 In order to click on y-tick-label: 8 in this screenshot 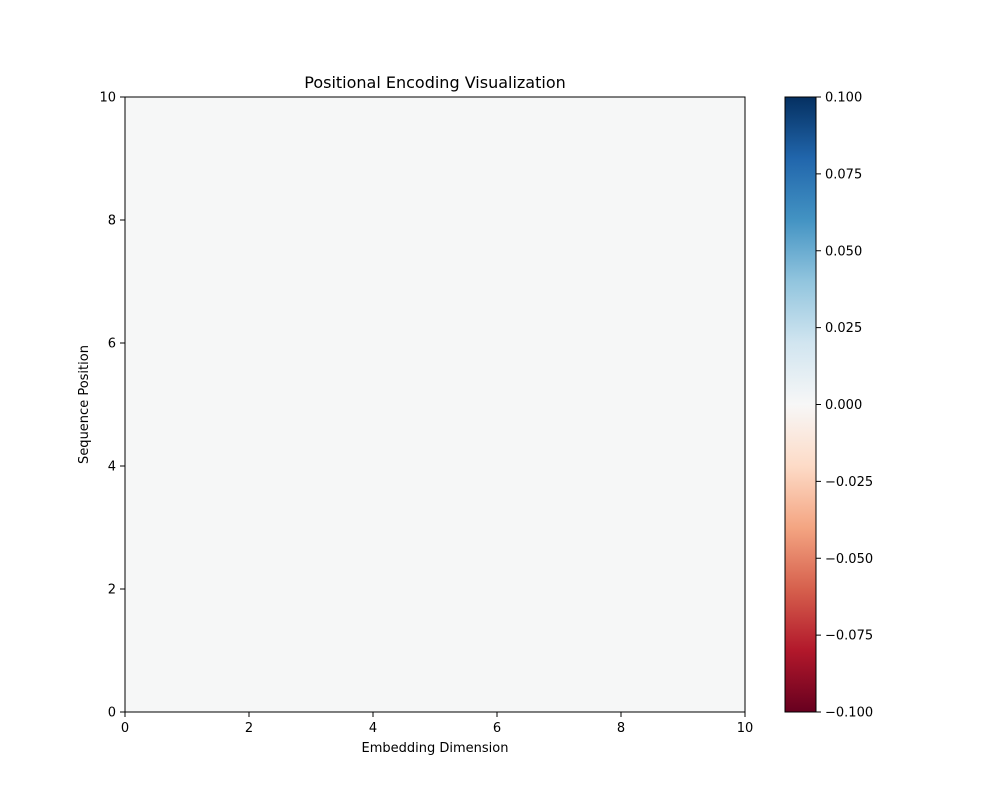, I will do `click(112, 221)`.